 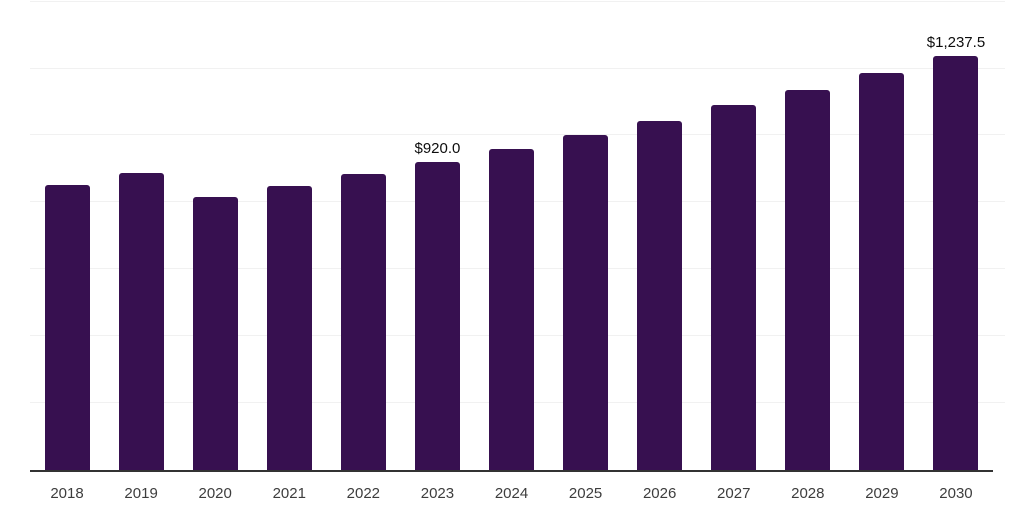 What do you see at coordinates (882, 271) in the screenshot?
I see `bar-2029` at bounding box center [882, 271].